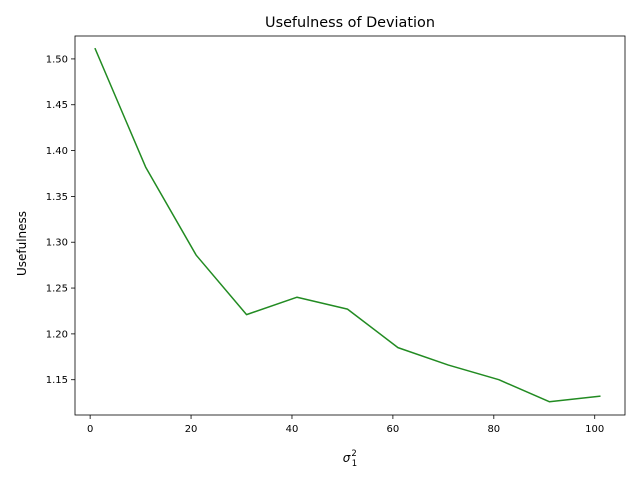 The height and width of the screenshot is (480, 640). What do you see at coordinates (191, 429) in the screenshot?
I see `x-tick-label: 20` at bounding box center [191, 429].